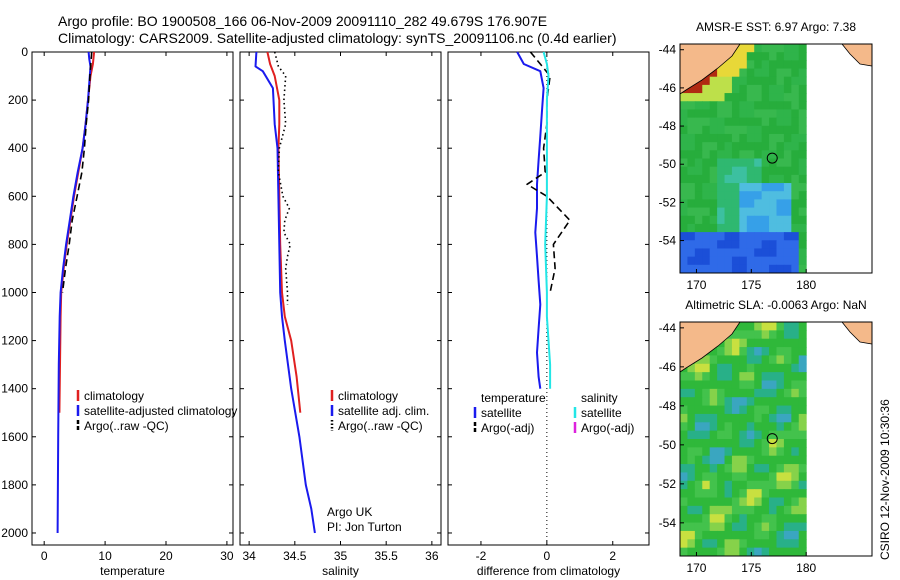 The width and height of the screenshot is (900, 580). What do you see at coordinates (513, 398) in the screenshot?
I see `legend-header-temperature: temperature` at bounding box center [513, 398].